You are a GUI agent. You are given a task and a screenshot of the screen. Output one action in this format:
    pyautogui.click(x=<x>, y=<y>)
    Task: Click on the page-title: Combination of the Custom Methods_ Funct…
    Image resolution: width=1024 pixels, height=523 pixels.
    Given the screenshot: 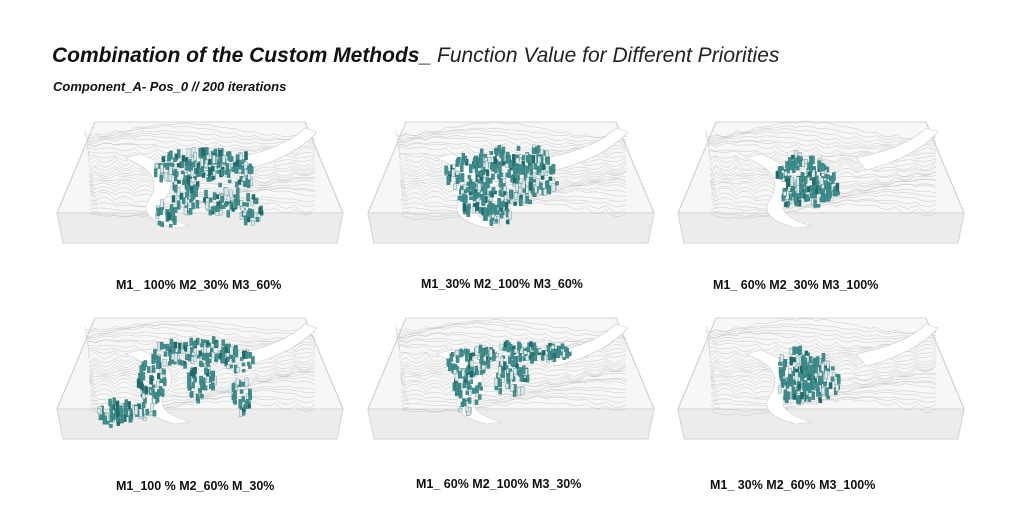 What is the action you would take?
    pyautogui.click(x=415, y=56)
    